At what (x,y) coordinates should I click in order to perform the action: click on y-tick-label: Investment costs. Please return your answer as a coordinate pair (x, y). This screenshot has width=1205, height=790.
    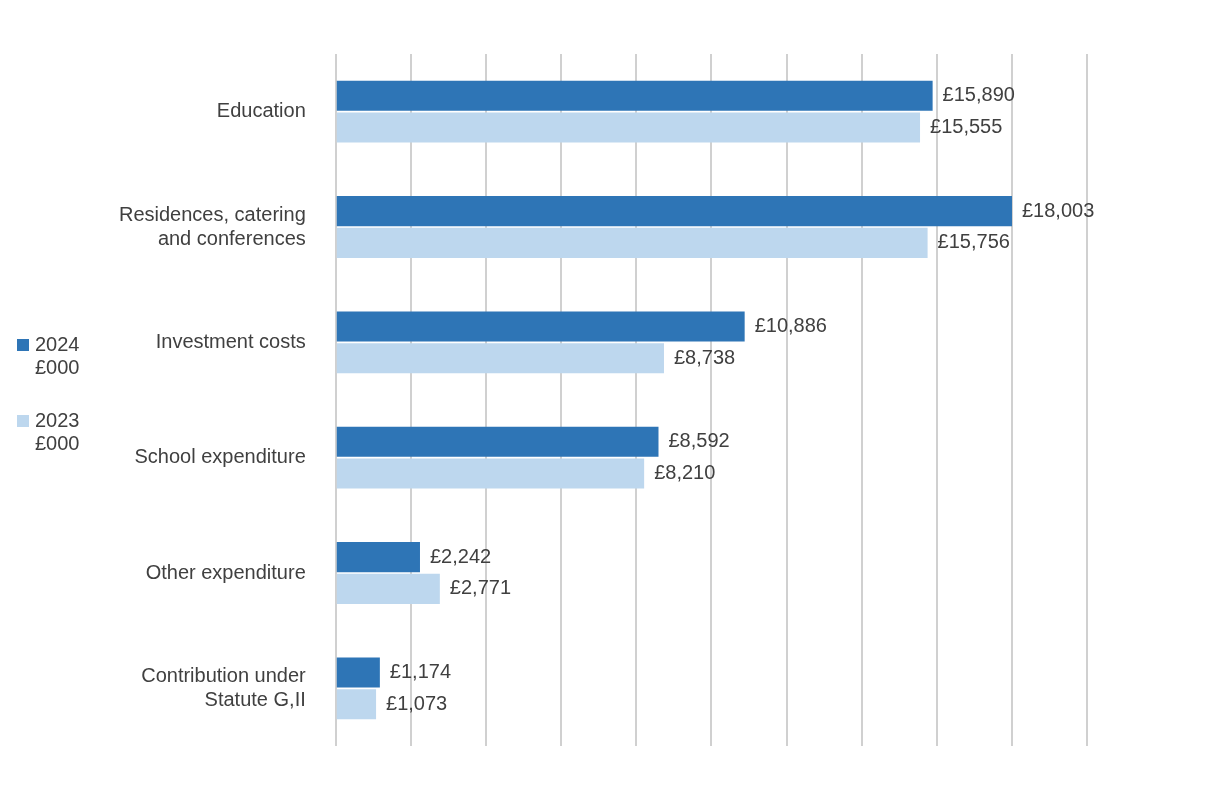
    Looking at the image, I should click on (230, 340).